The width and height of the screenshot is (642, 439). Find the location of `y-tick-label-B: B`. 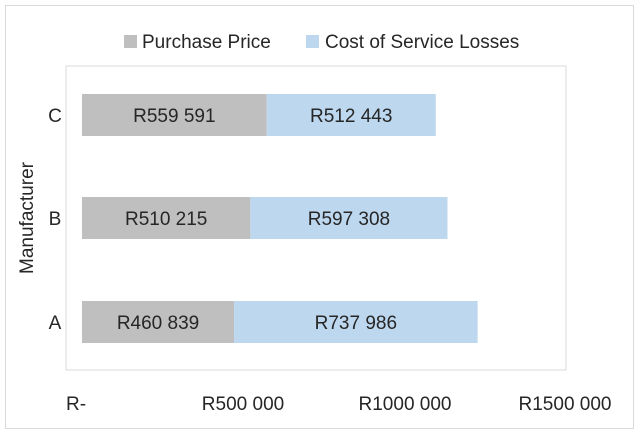

y-tick-label-B: B is located at coordinates (55, 219).